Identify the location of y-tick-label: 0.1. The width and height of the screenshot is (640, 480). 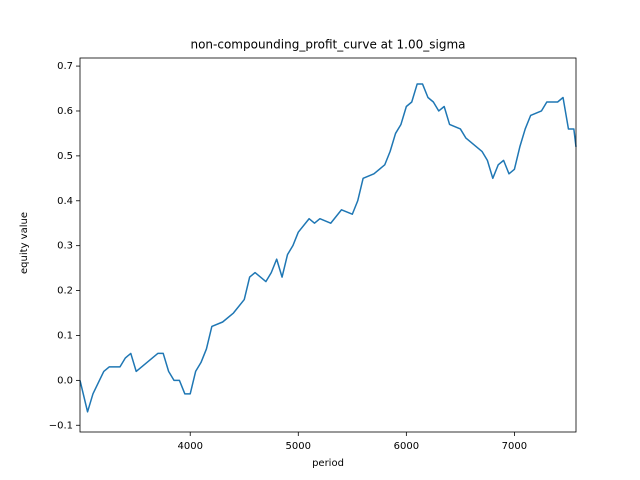
(65, 335).